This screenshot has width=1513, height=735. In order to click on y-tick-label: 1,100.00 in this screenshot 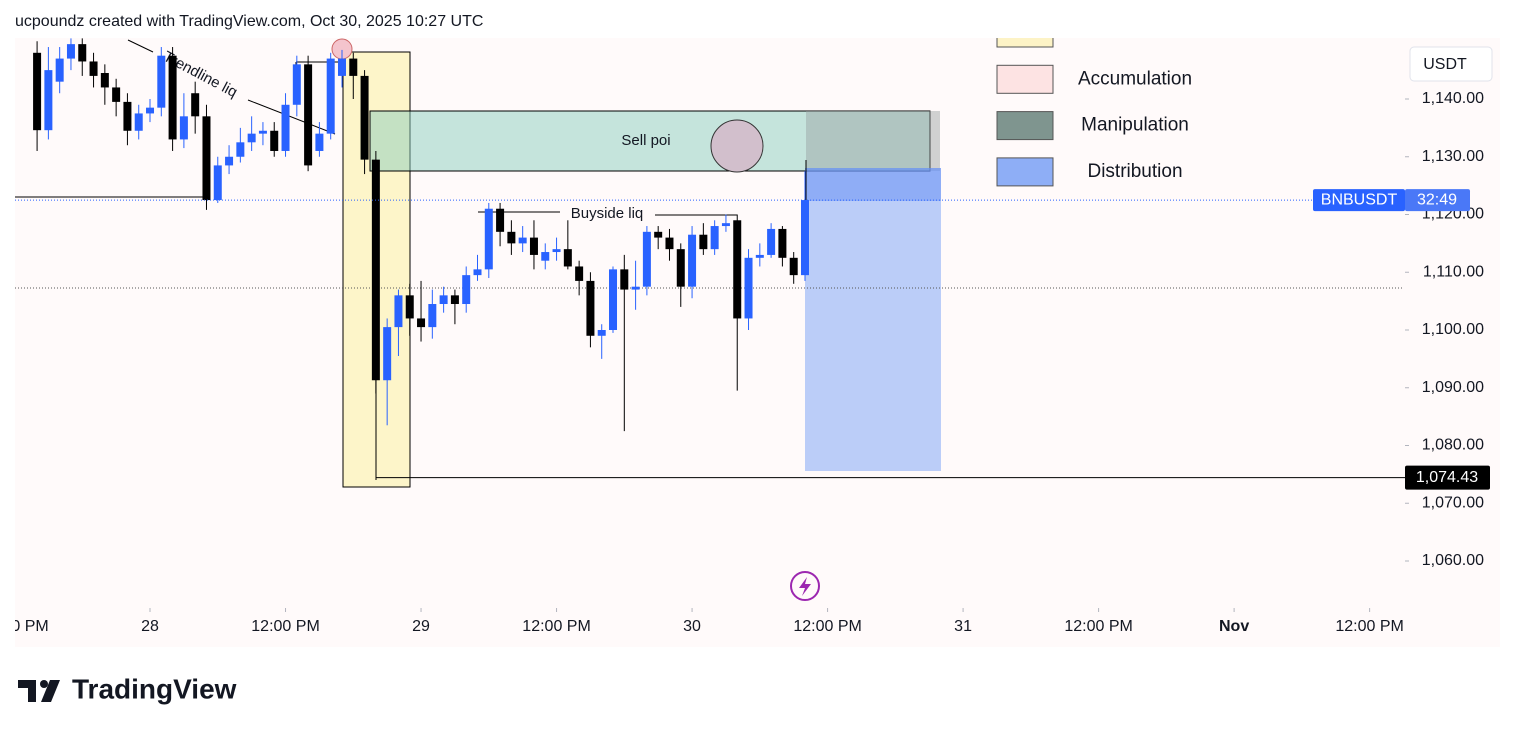, I will do `click(1453, 329)`.